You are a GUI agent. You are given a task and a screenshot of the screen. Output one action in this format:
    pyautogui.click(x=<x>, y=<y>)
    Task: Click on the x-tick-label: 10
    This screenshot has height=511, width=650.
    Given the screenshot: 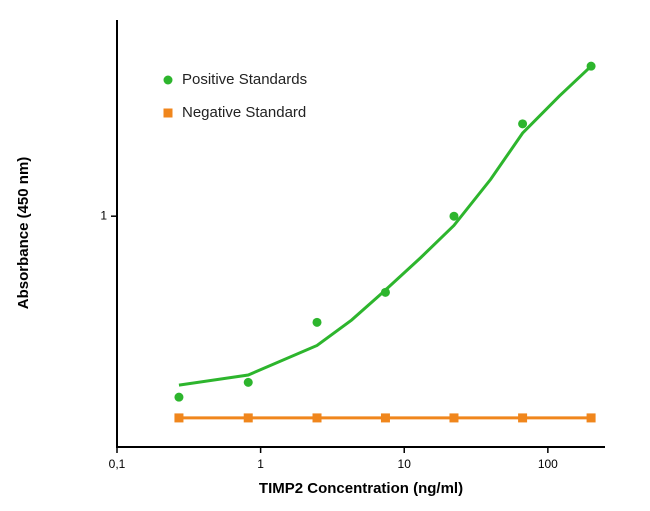 What is the action you would take?
    pyautogui.click(x=405, y=464)
    